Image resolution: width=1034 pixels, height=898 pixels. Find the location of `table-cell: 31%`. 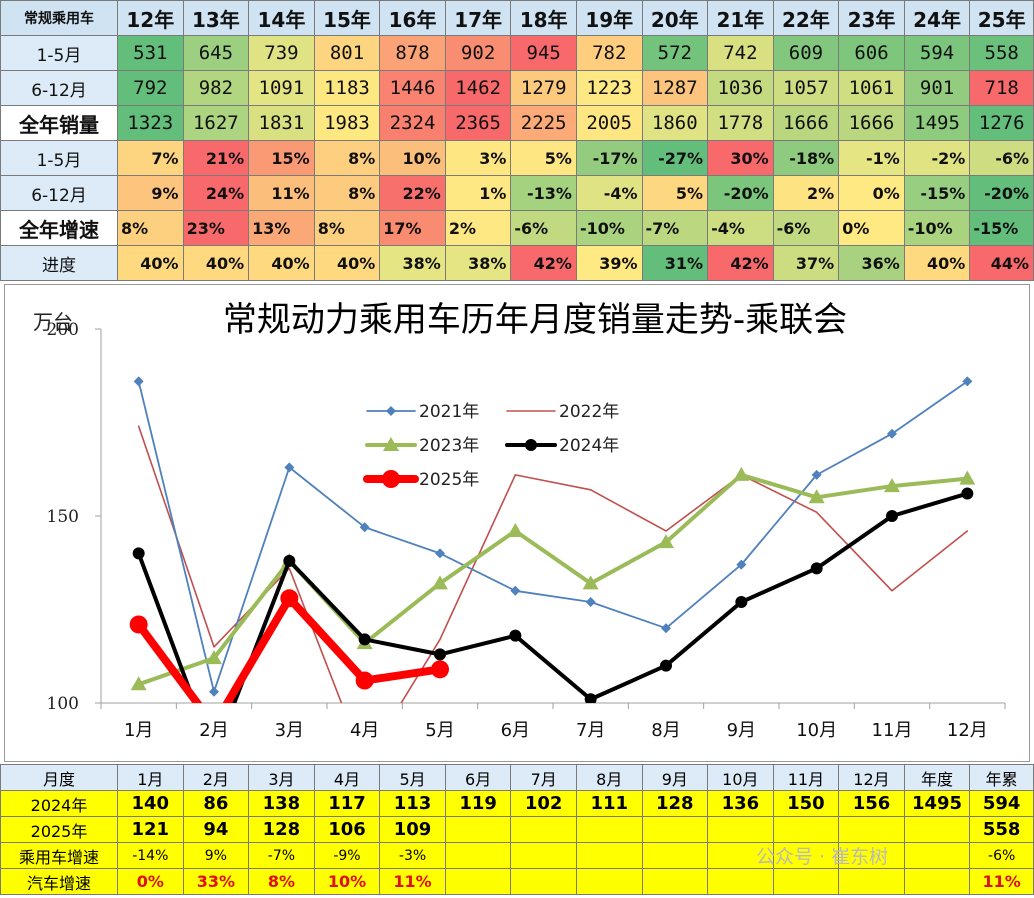

table-cell: 31% is located at coordinates (675, 263).